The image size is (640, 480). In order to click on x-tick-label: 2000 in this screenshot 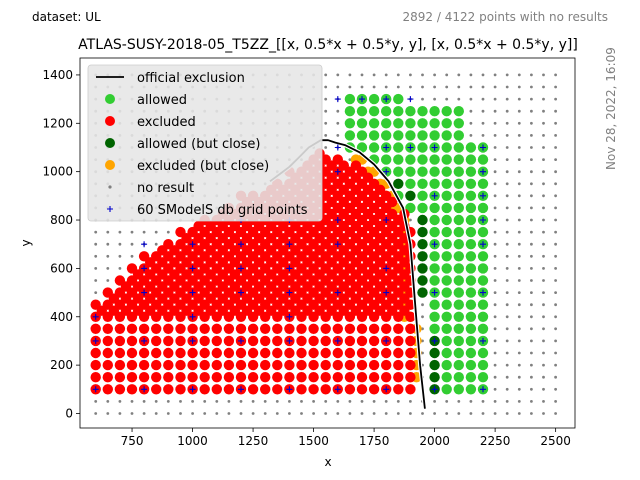, I will do `click(434, 441)`.